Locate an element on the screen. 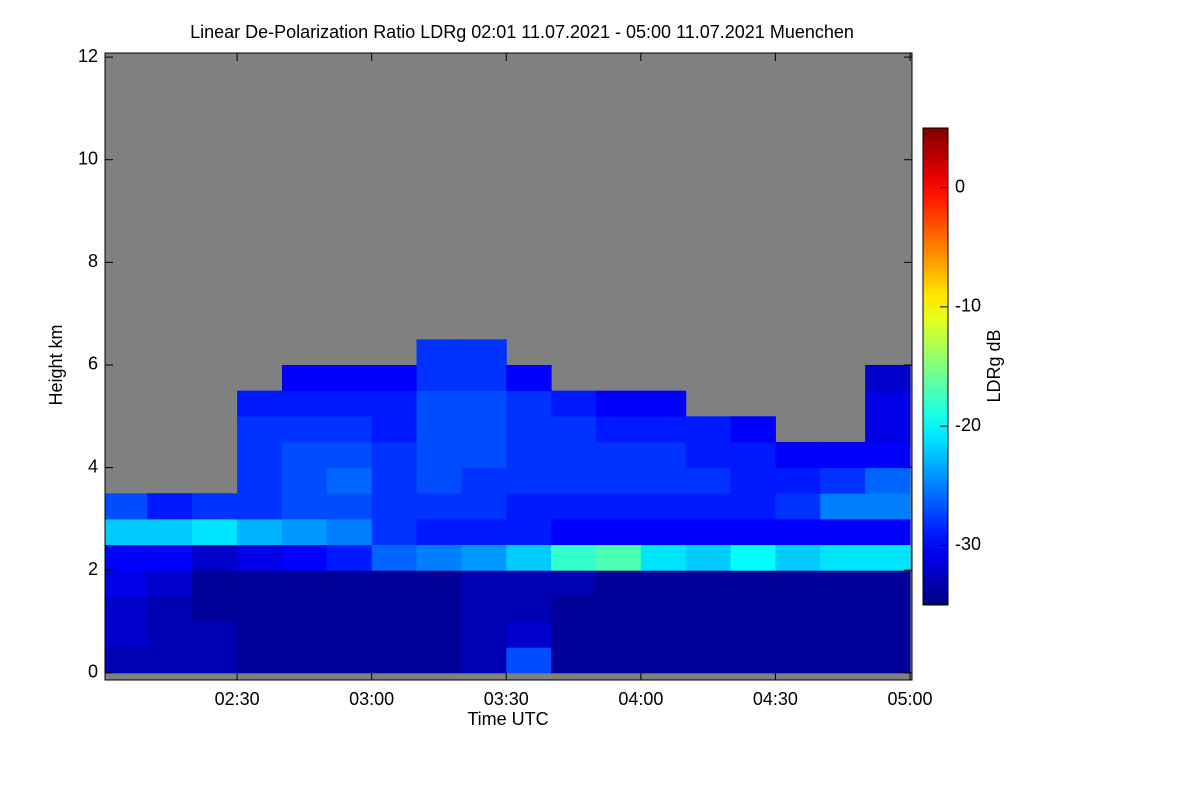 Image resolution: width=1200 pixels, height=805 pixels. y-tick-label: 8 is located at coordinates (93, 261).